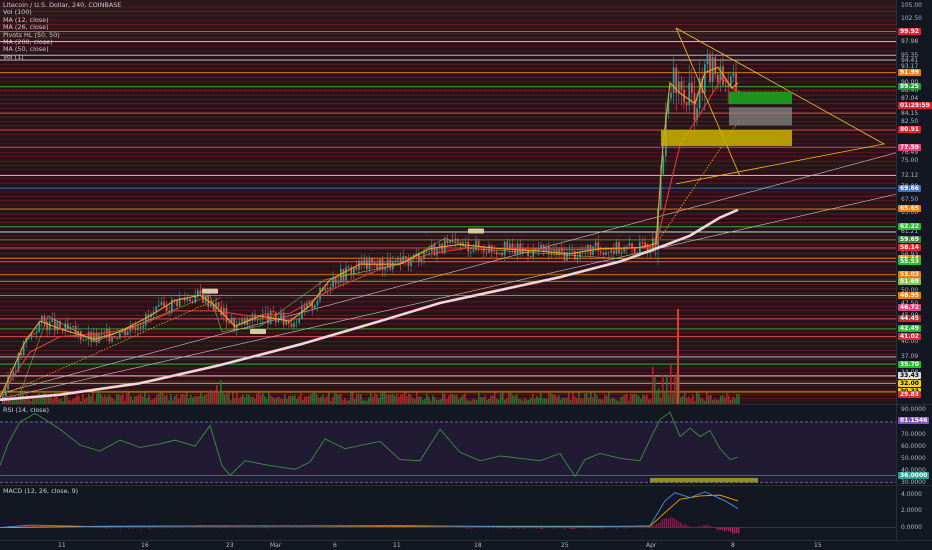  What do you see at coordinates (466, 545) in the screenshot?
I see `time-axis: 11 16 23 Mar 6 11 18 25 Apr 8 15` at bounding box center [466, 545].